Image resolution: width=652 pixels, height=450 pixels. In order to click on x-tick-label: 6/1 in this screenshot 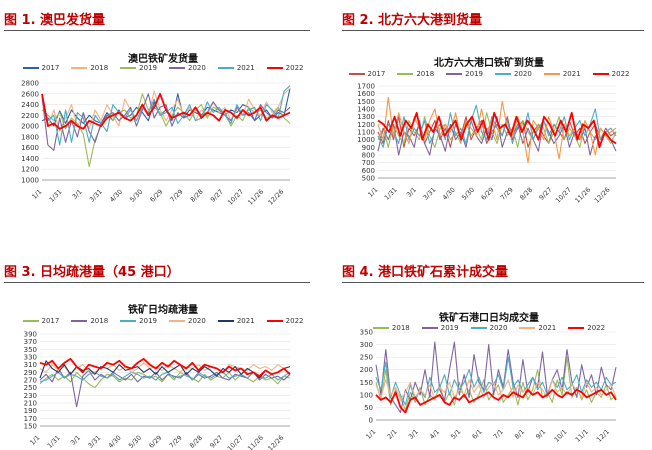, I will do `click(477, 434)`.